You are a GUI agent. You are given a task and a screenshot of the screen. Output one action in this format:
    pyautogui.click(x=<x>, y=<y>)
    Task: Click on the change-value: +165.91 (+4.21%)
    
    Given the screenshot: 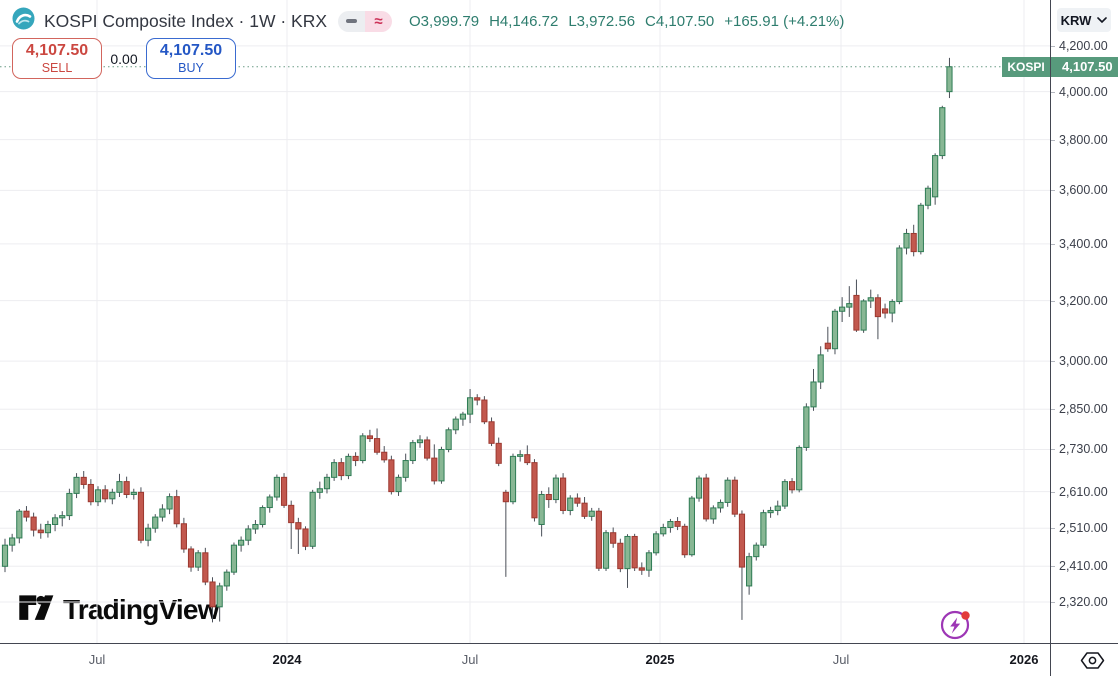 What is the action you would take?
    pyautogui.click(x=784, y=21)
    